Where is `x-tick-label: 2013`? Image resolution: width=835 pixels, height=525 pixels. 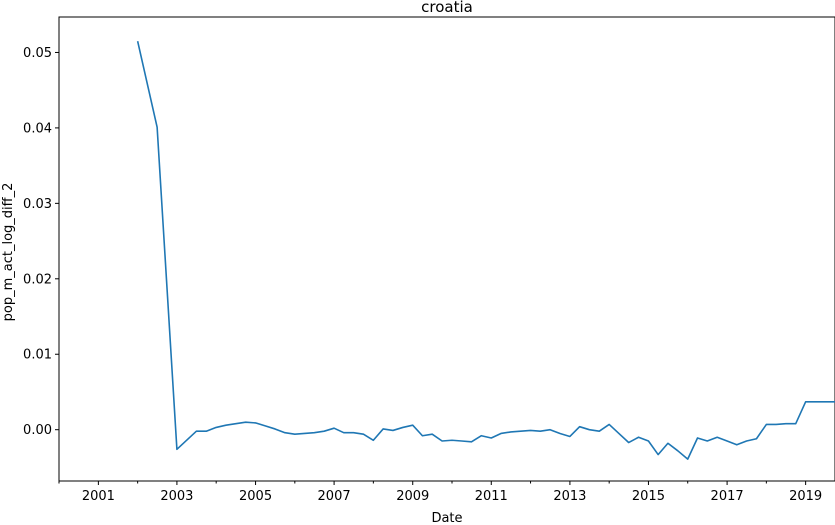 x-tick-label: 2013 is located at coordinates (569, 496).